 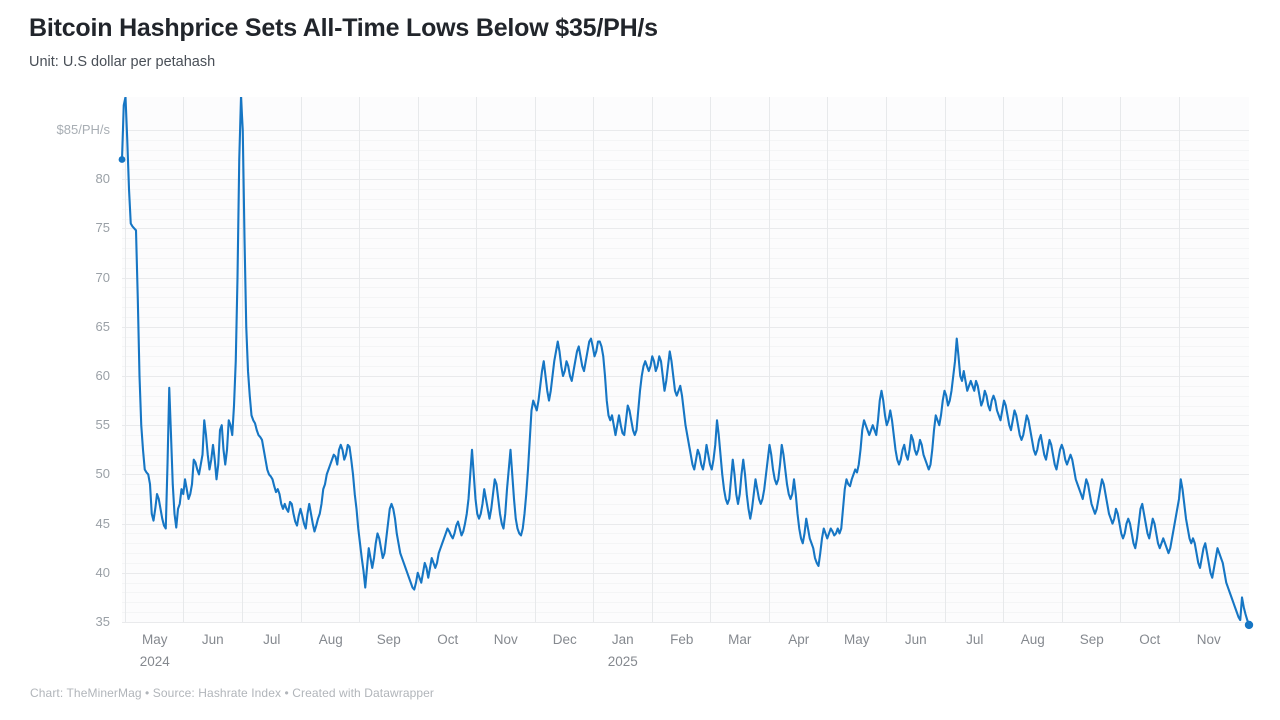 What do you see at coordinates (122, 159) in the screenshot?
I see `start-point-marker` at bounding box center [122, 159].